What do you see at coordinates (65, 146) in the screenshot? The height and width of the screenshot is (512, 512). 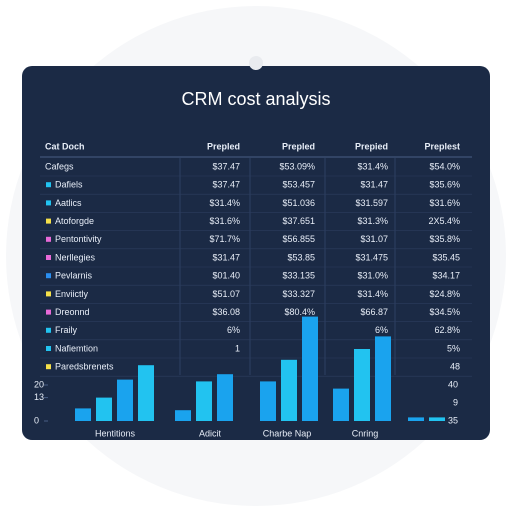 I see `header-cell: Cat Doch` at bounding box center [65, 146].